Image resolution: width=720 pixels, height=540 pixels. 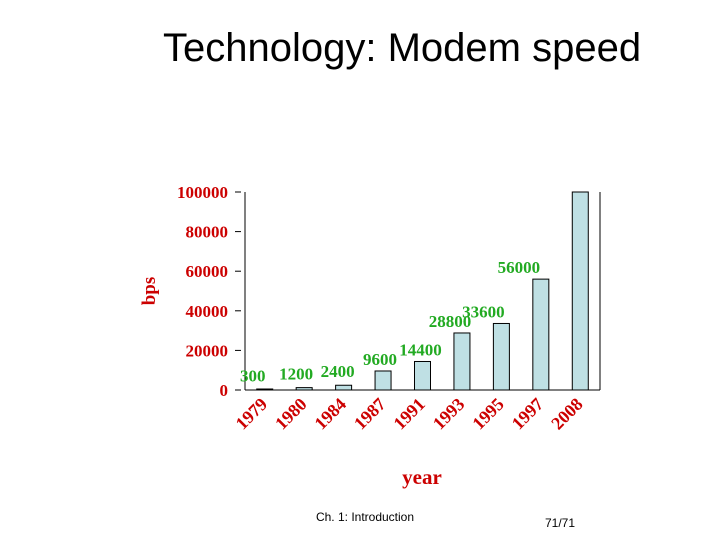 I want to click on data-label-1980: 1200, so click(x=296, y=374).